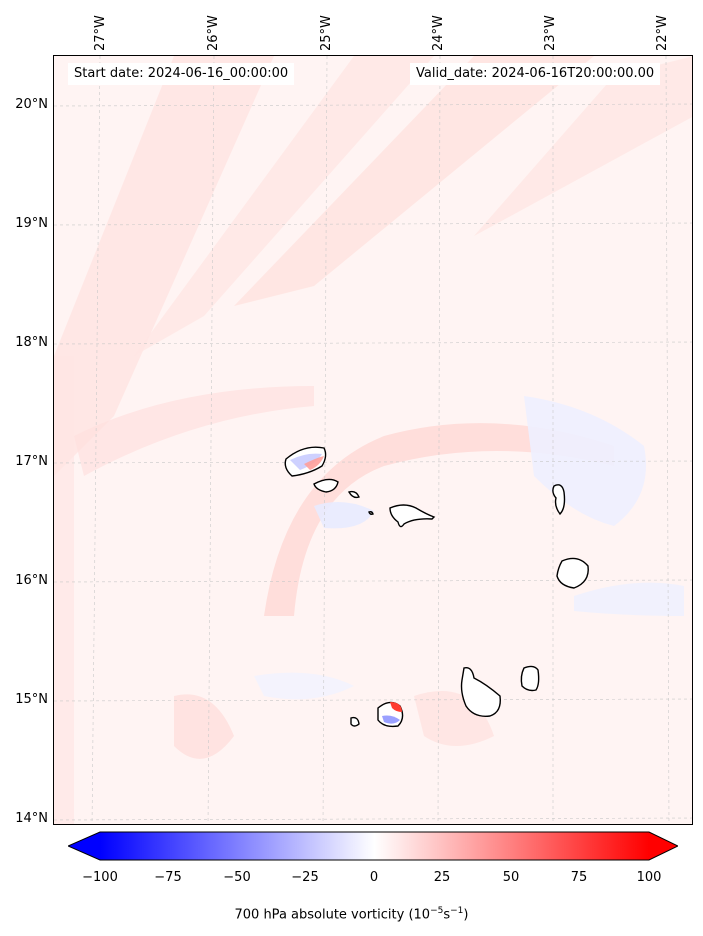 The width and height of the screenshot is (703, 936). I want to click on colorbar-label-unit: s, so click(447, 915).